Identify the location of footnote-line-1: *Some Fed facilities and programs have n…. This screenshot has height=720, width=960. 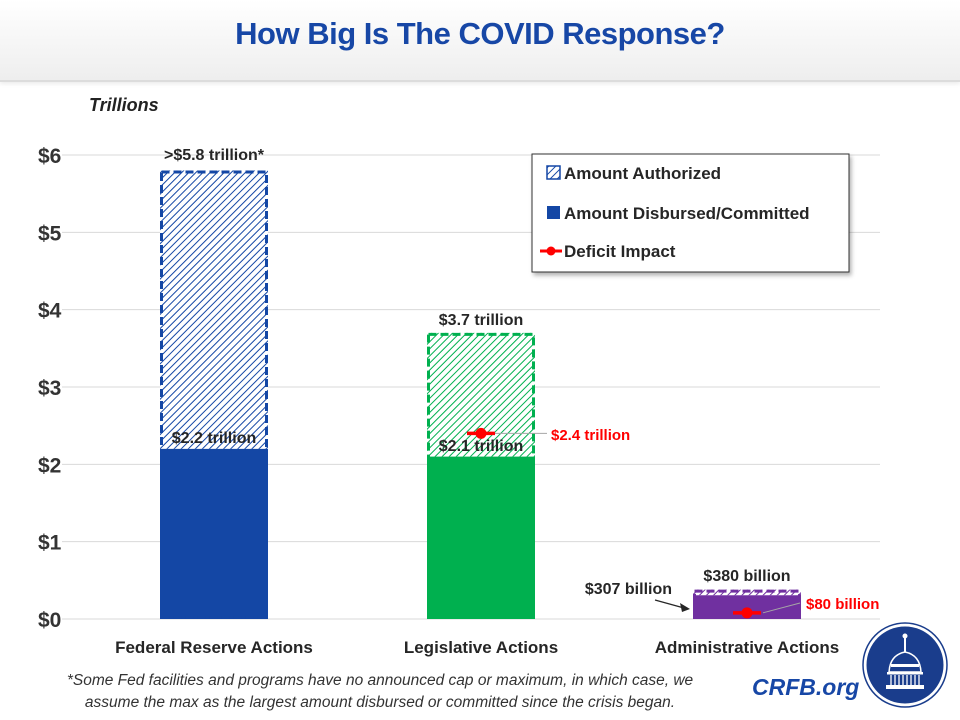
(380, 680).